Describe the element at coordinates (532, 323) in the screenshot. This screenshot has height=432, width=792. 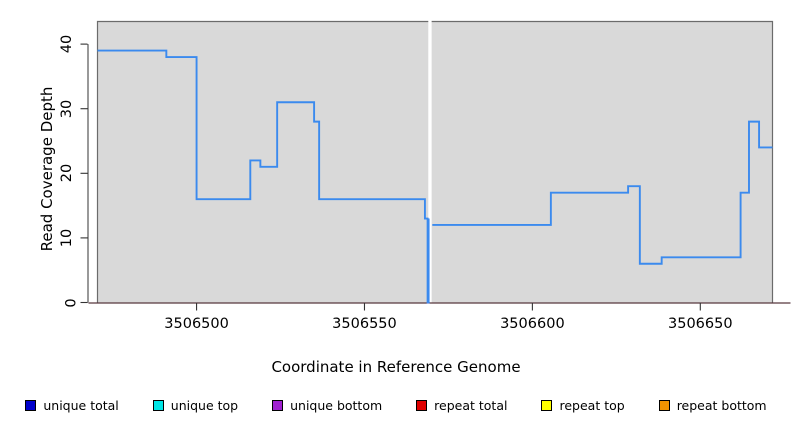
I see `x-tick-label: 3506600` at that location.